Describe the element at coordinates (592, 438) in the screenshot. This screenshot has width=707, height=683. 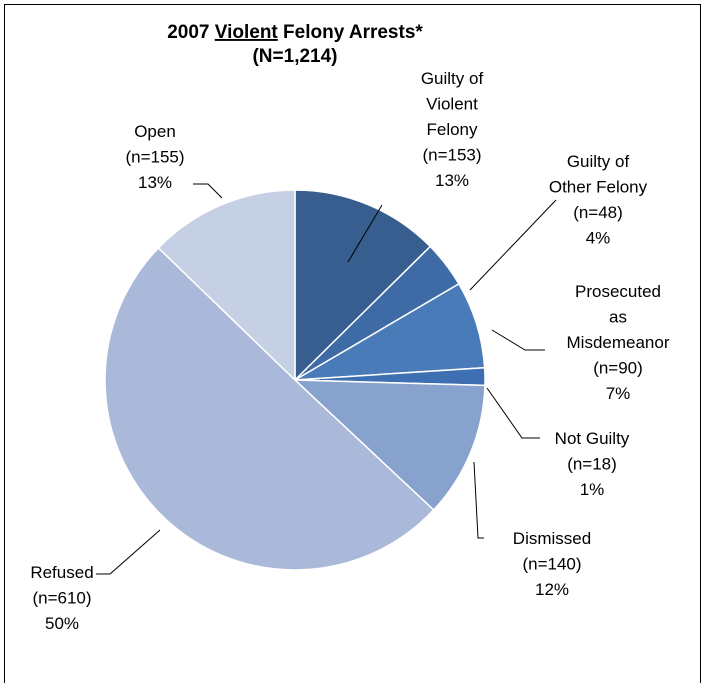
I see `slice-label: Not Guilty` at that location.